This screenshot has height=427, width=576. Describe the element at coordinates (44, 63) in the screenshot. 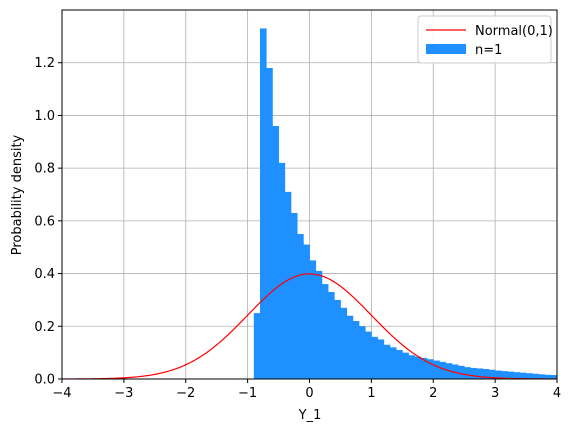

I see `y-tick-label: 1.2` at that location.